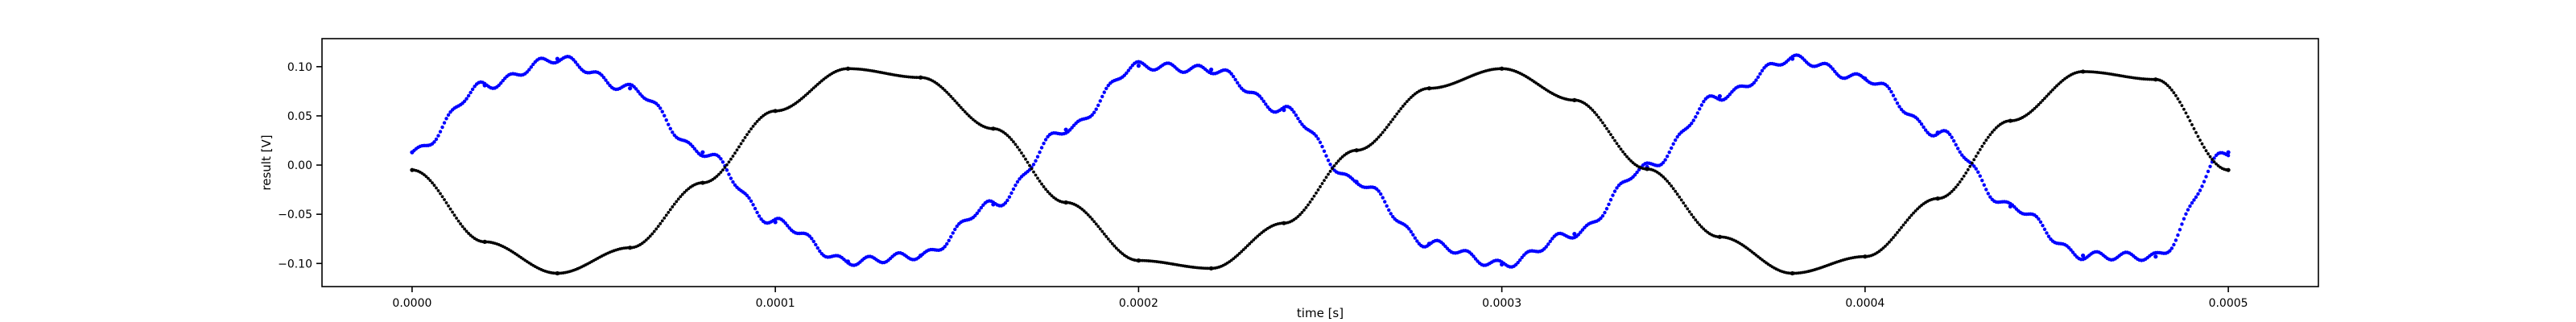 This screenshot has width=2576, height=322. What do you see at coordinates (1320, 313) in the screenshot?
I see `x-axis-label: time [s]` at bounding box center [1320, 313].